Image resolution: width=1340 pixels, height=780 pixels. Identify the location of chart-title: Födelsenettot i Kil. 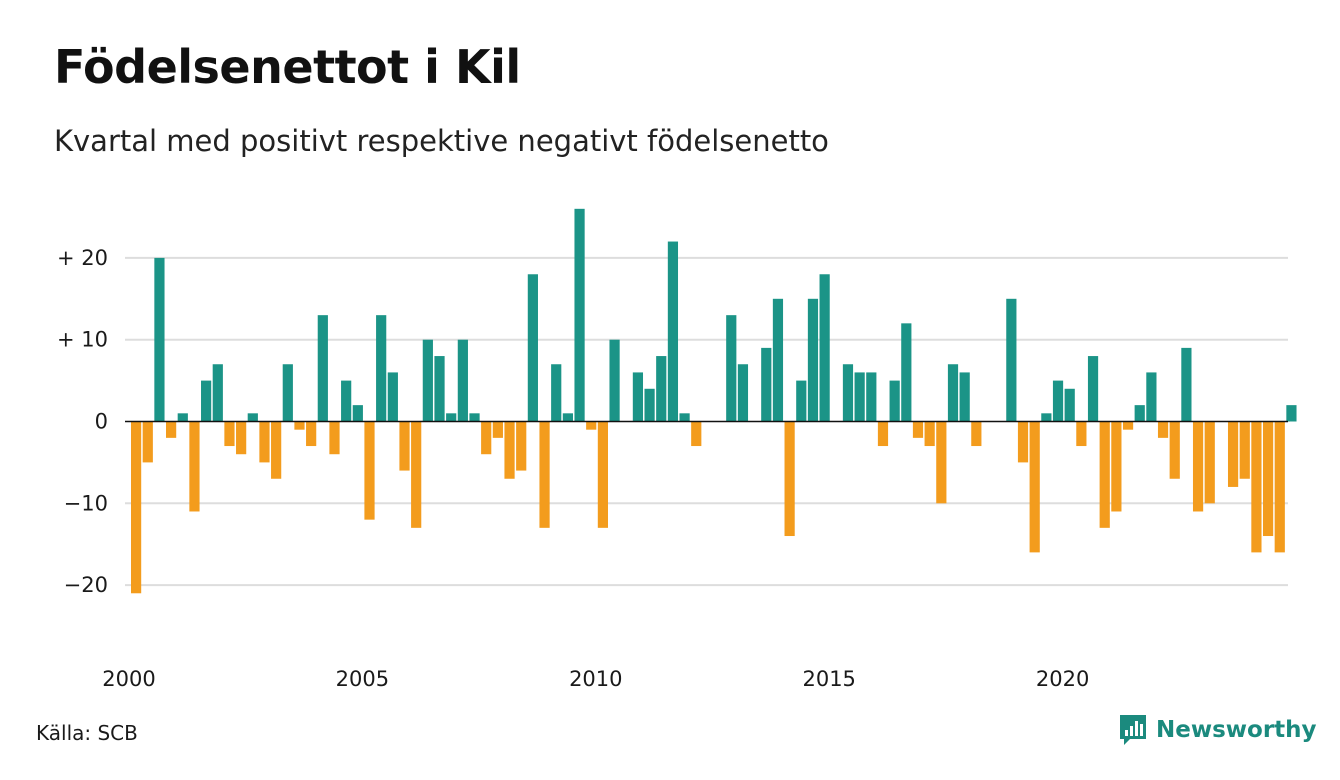
(287, 67).